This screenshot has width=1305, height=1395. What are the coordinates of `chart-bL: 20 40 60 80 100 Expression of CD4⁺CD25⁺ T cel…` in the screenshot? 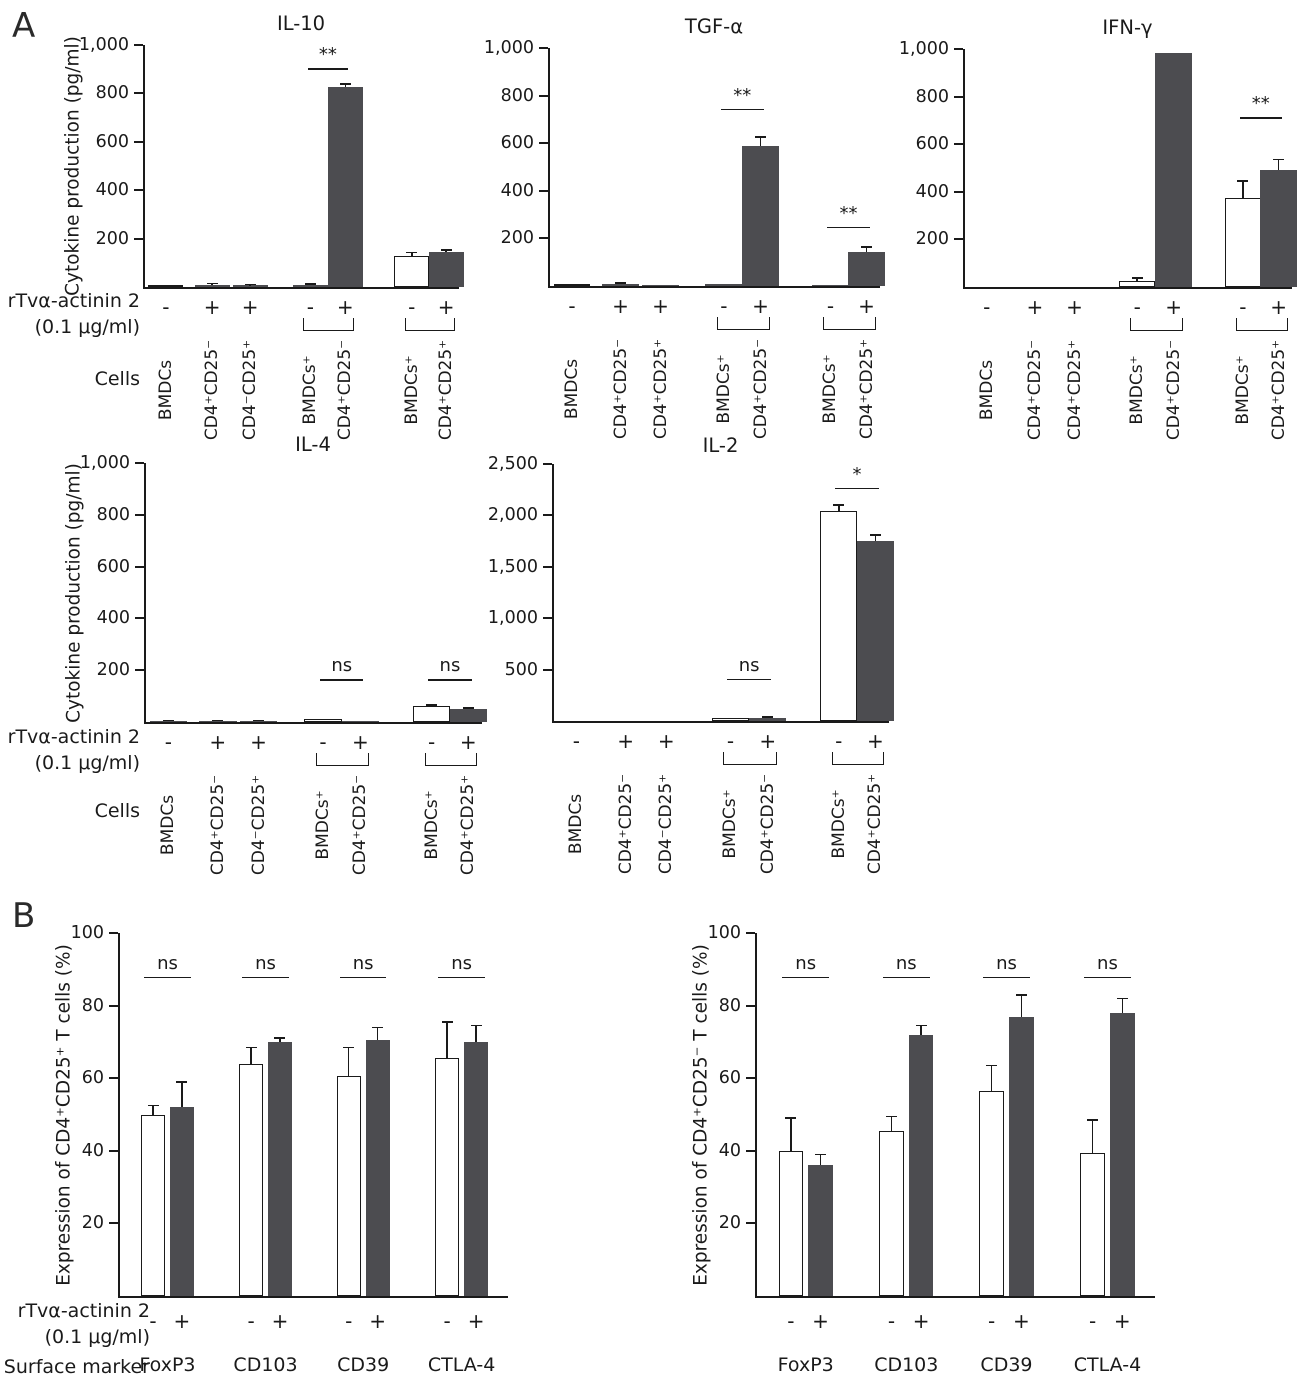 It's located at (281, 1149).